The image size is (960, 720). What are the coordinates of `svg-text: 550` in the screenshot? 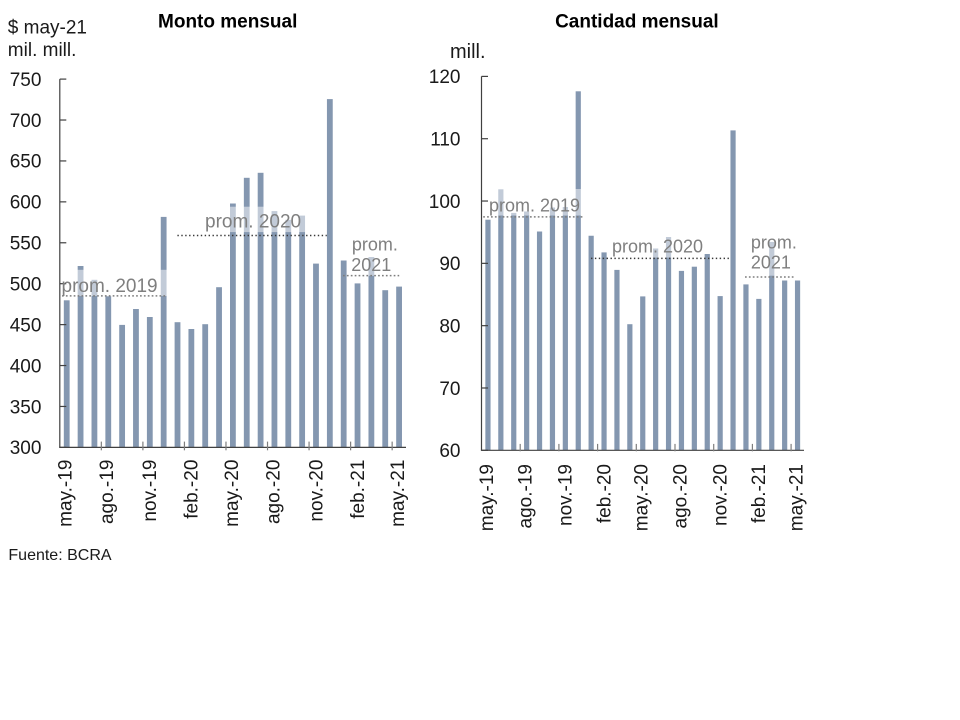 It's located at (26, 244).